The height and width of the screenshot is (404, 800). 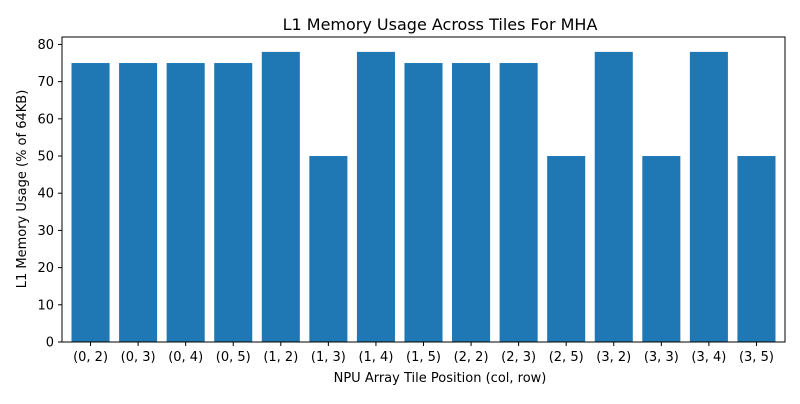 I want to click on y-axis-label: L1 Memory Usage (% of 64KB), so click(x=22, y=189).